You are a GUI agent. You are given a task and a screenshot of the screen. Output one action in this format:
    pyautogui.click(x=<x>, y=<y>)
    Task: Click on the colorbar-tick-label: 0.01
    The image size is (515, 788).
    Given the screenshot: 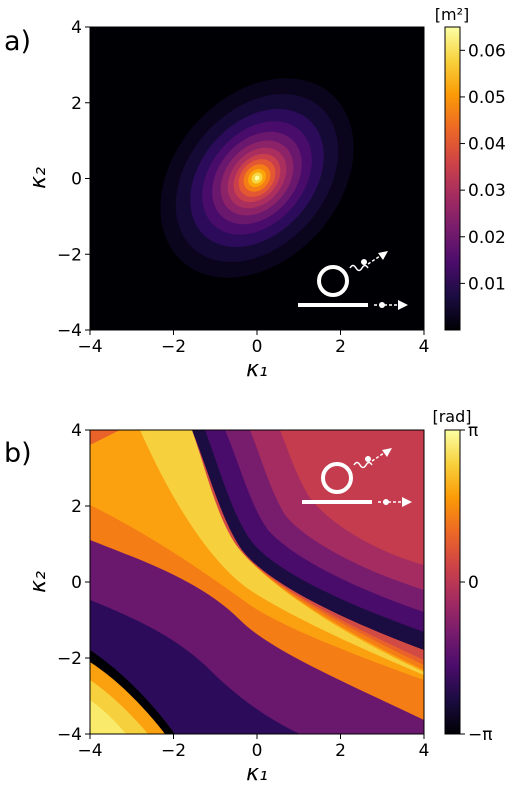 What is the action you would take?
    pyautogui.click(x=487, y=284)
    